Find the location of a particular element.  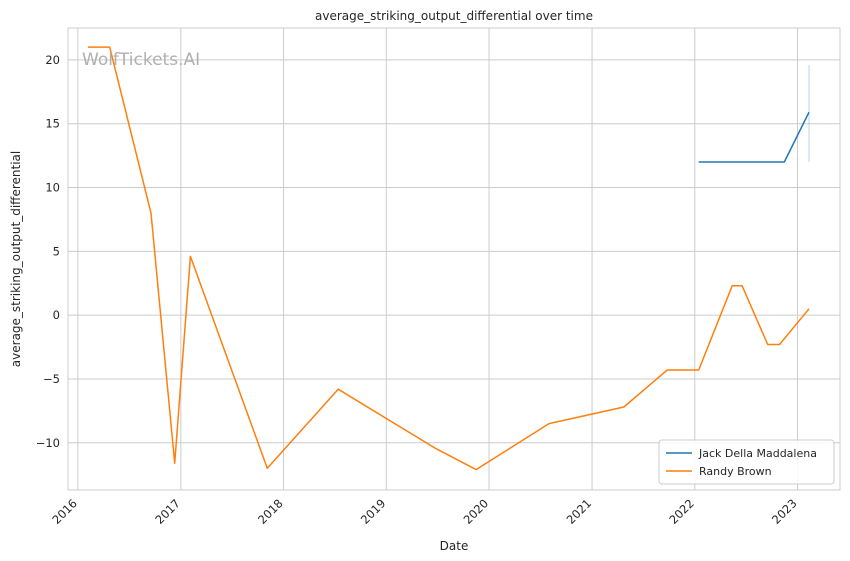

x-tick-label: 2022 is located at coordinates (681, 511).